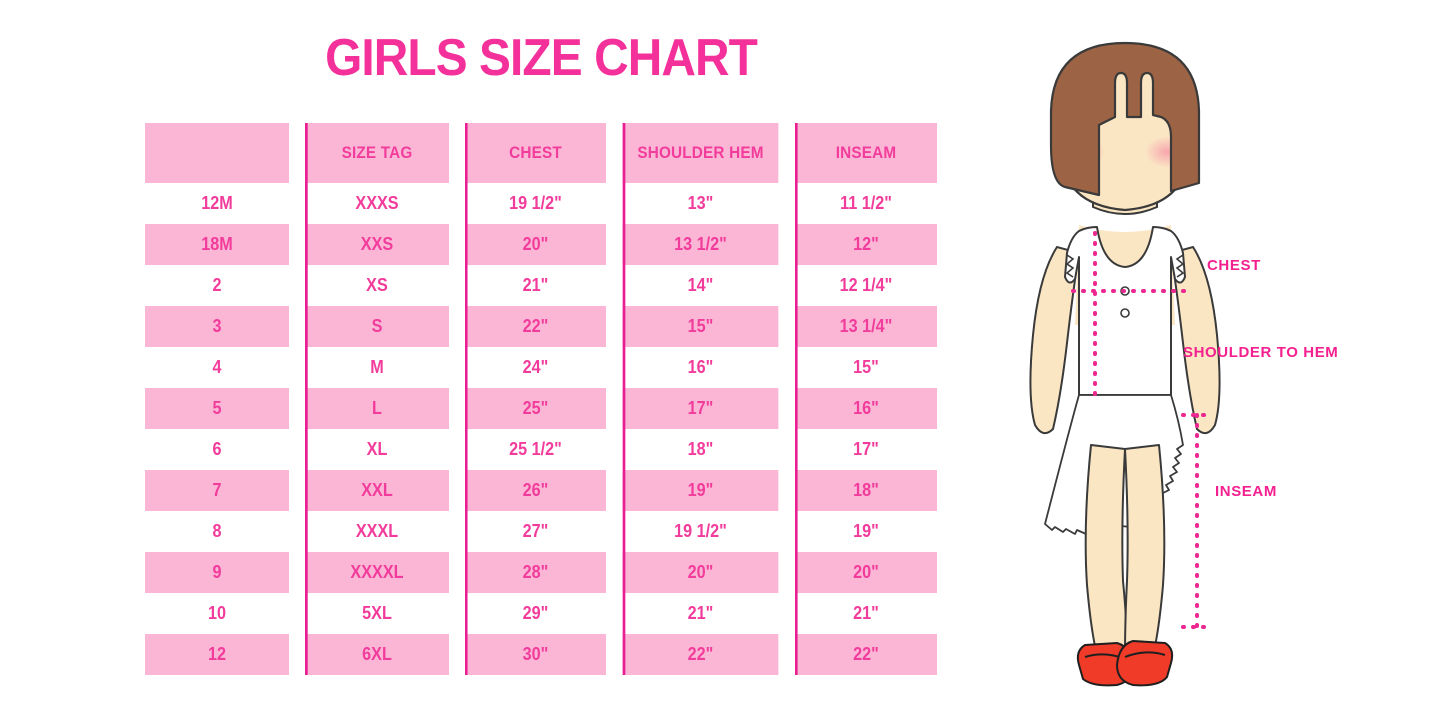 This screenshot has width=1445, height=723. Describe the element at coordinates (217, 408) in the screenshot. I see `table-cell: 5` at that location.